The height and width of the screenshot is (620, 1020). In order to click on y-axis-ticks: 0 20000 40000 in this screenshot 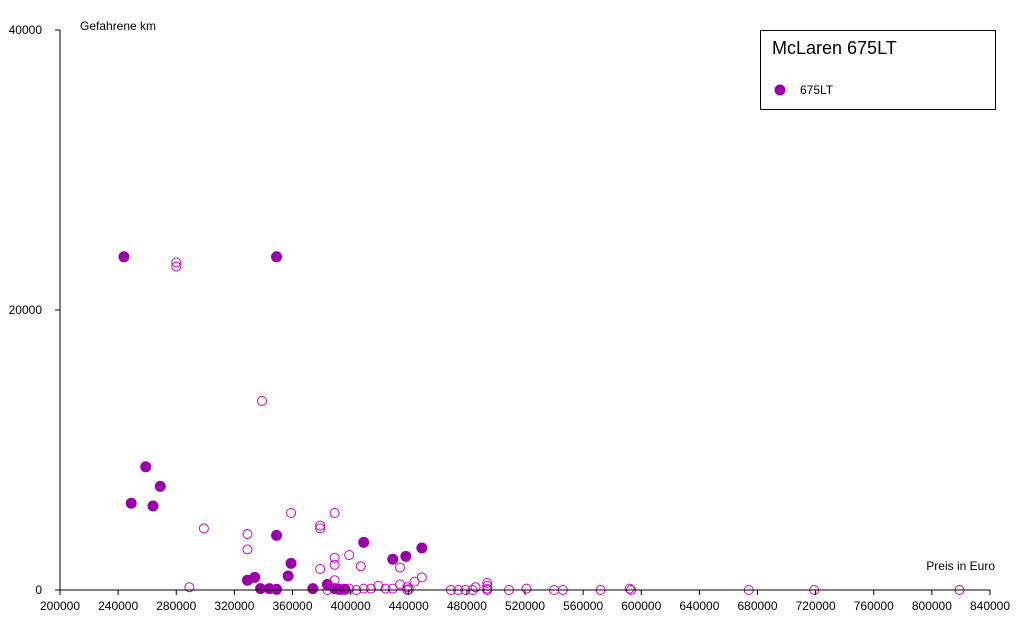, I will do `click(34, 310)`.